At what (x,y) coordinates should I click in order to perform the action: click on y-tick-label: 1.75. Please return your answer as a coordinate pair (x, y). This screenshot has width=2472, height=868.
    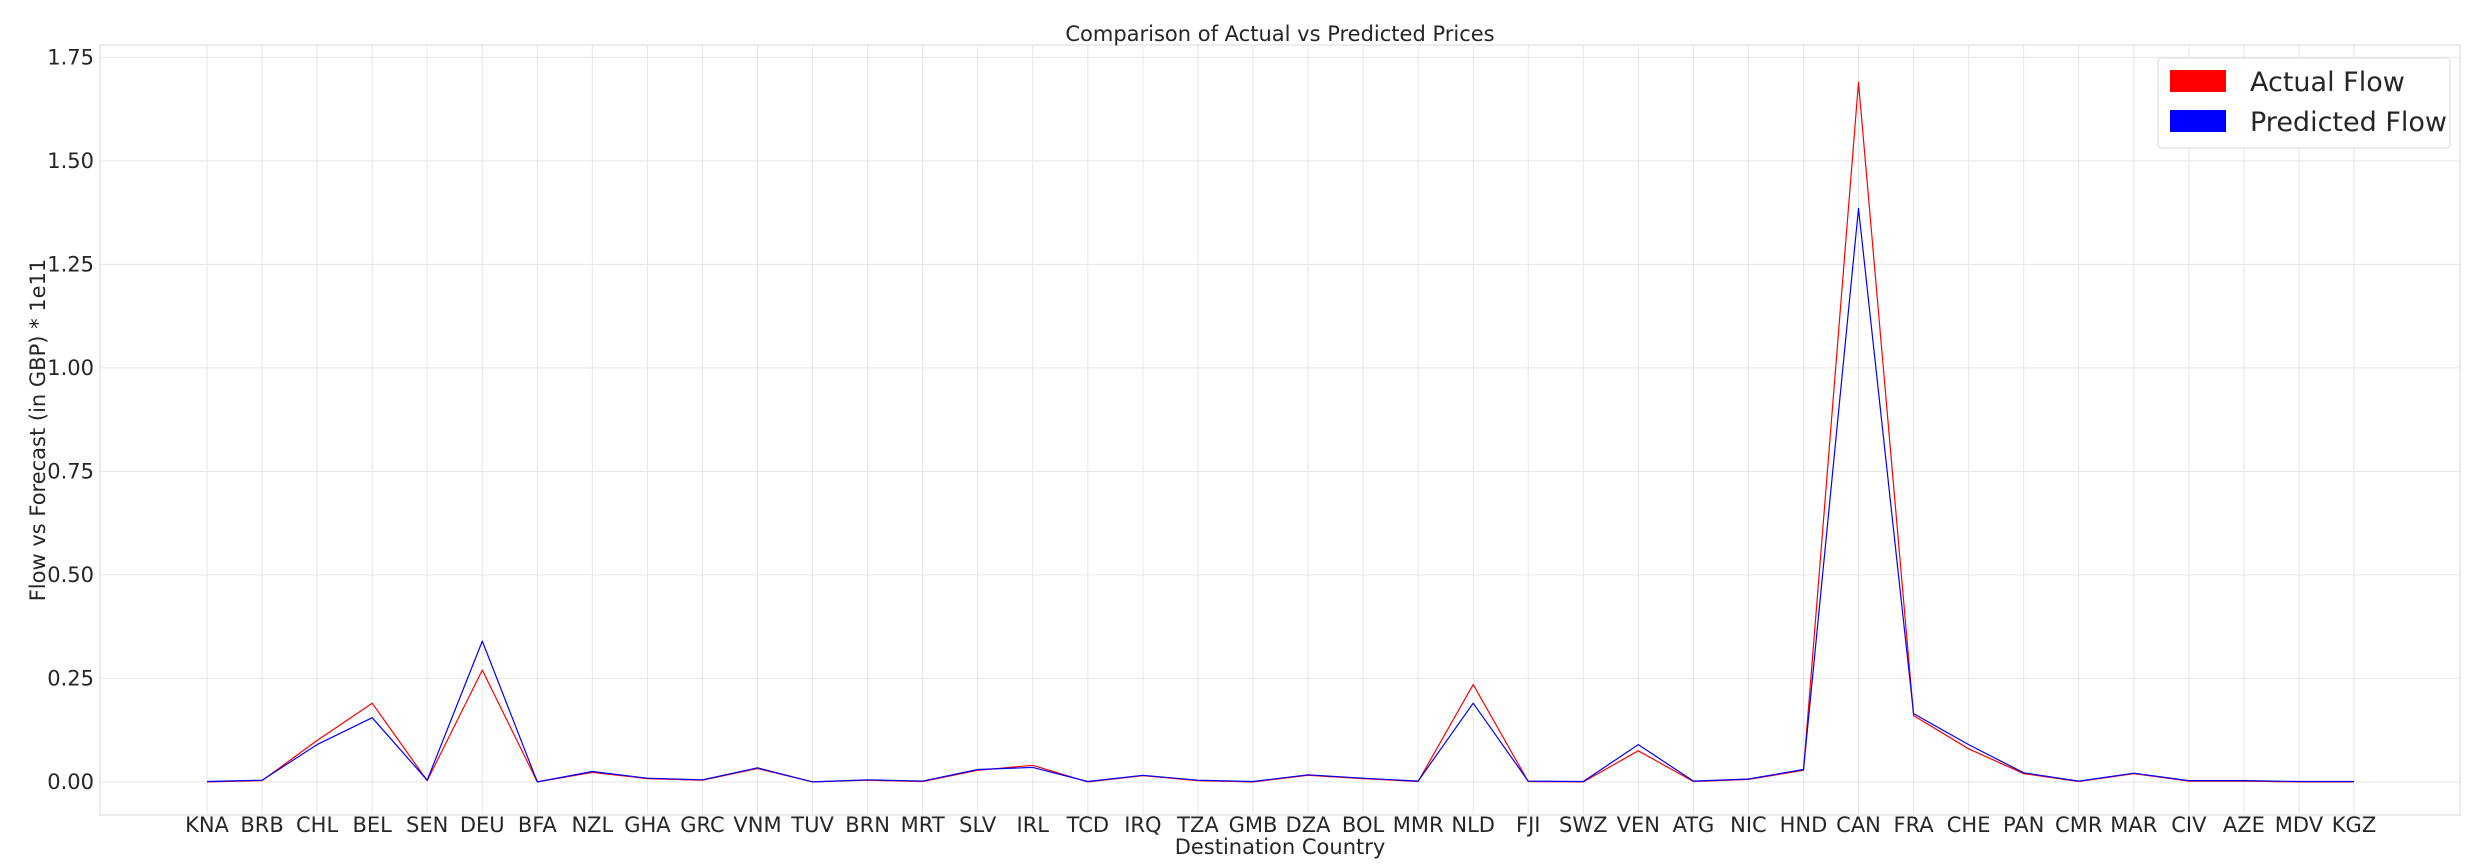
    Looking at the image, I should click on (70, 57).